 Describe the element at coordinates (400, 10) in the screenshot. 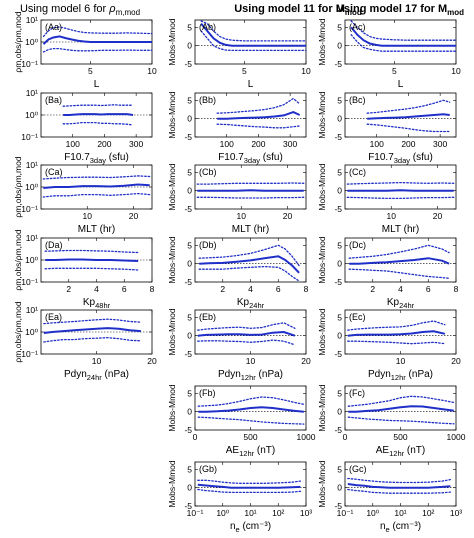

I see `column-title-3: Using model 17 for Mmod` at that location.